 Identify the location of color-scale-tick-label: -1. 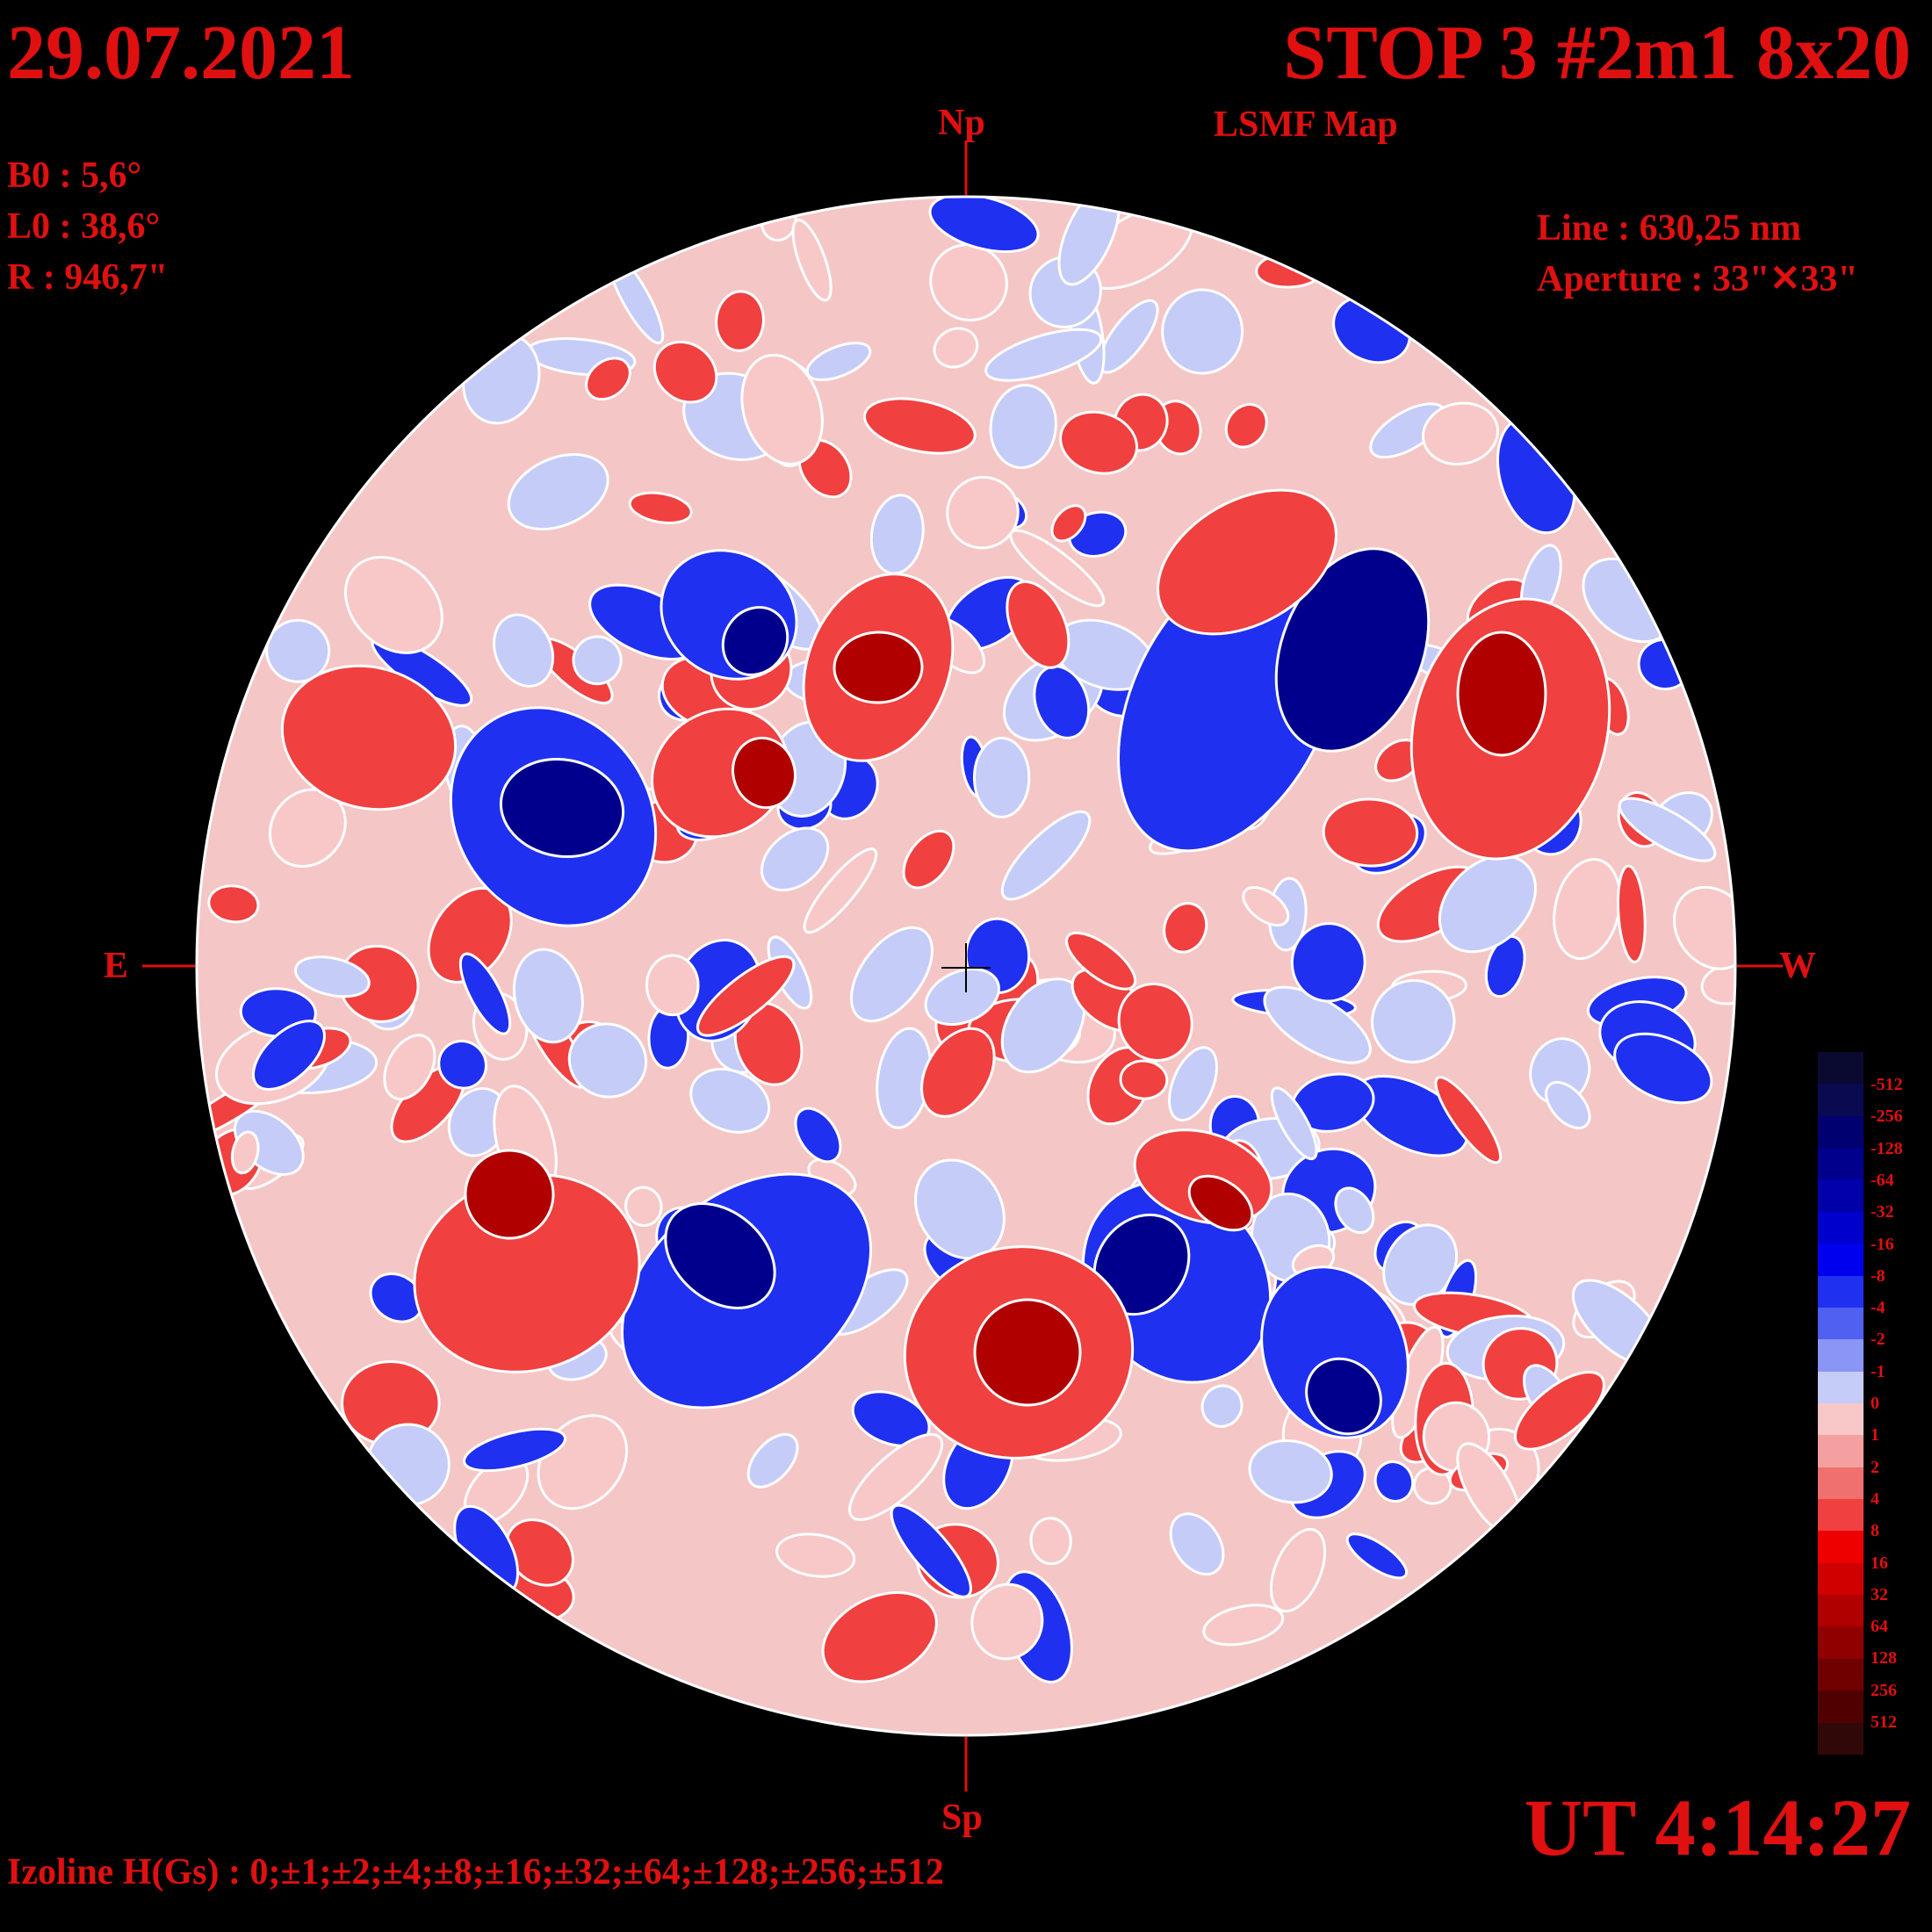
(1878, 1371).